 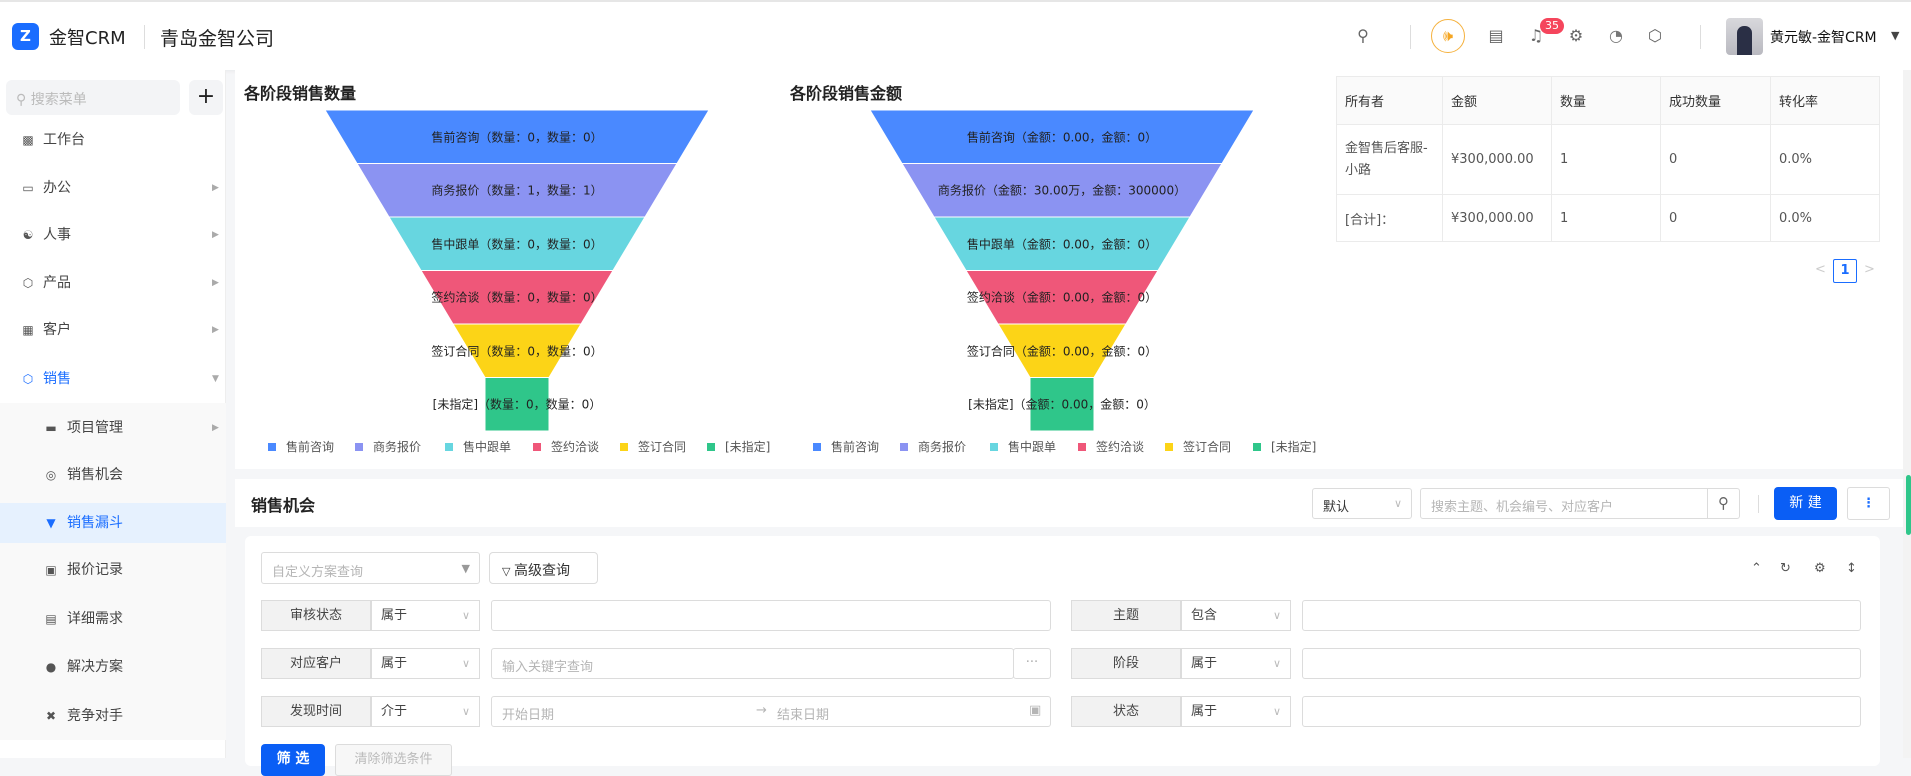 I want to click on collapse-icon: ⌃, so click(x=1756, y=568).